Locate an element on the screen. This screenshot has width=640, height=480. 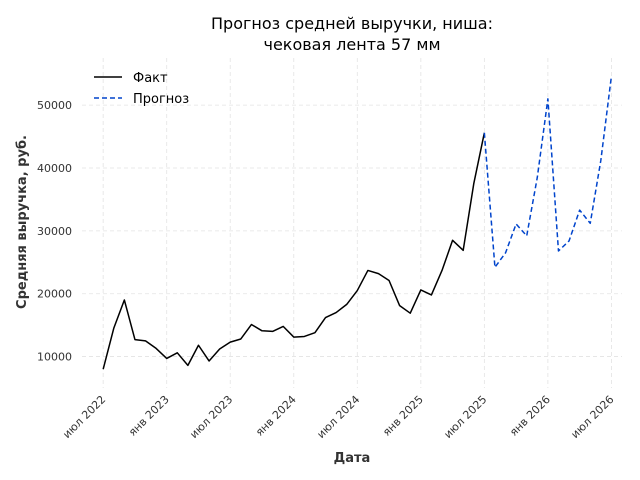
y-tick-label: 10000 is located at coordinates (54, 357).